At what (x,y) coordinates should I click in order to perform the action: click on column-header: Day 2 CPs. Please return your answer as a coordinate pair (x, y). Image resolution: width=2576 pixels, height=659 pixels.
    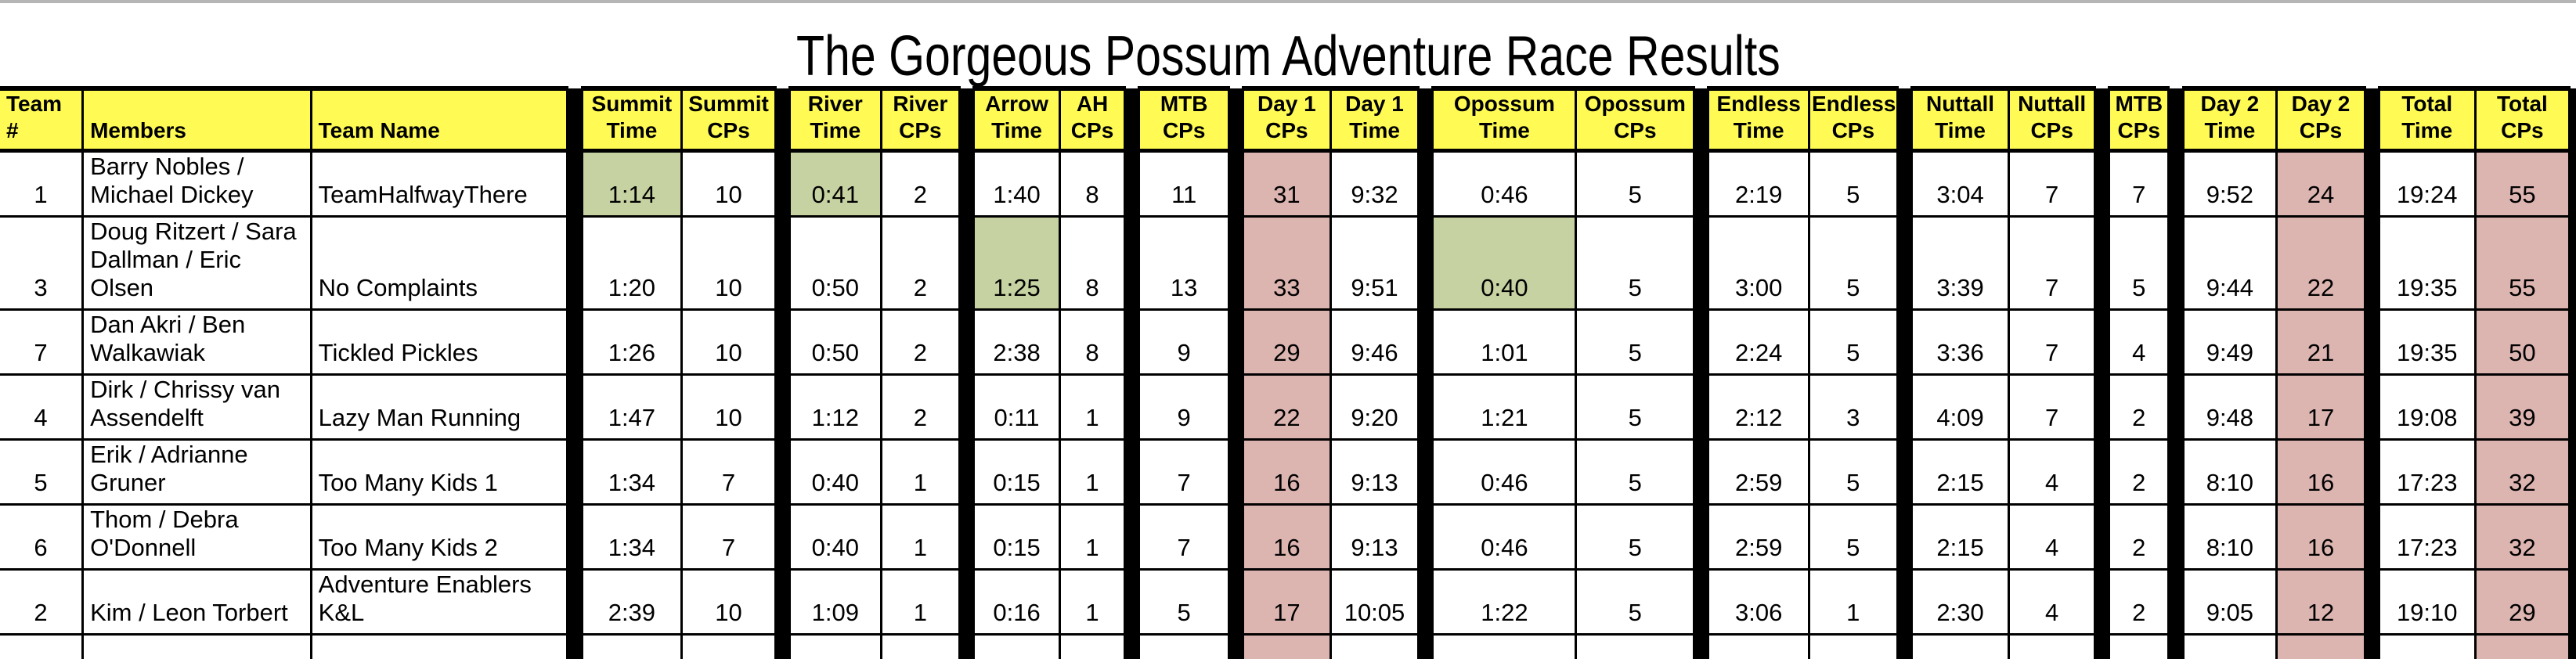
    Looking at the image, I should click on (2320, 119).